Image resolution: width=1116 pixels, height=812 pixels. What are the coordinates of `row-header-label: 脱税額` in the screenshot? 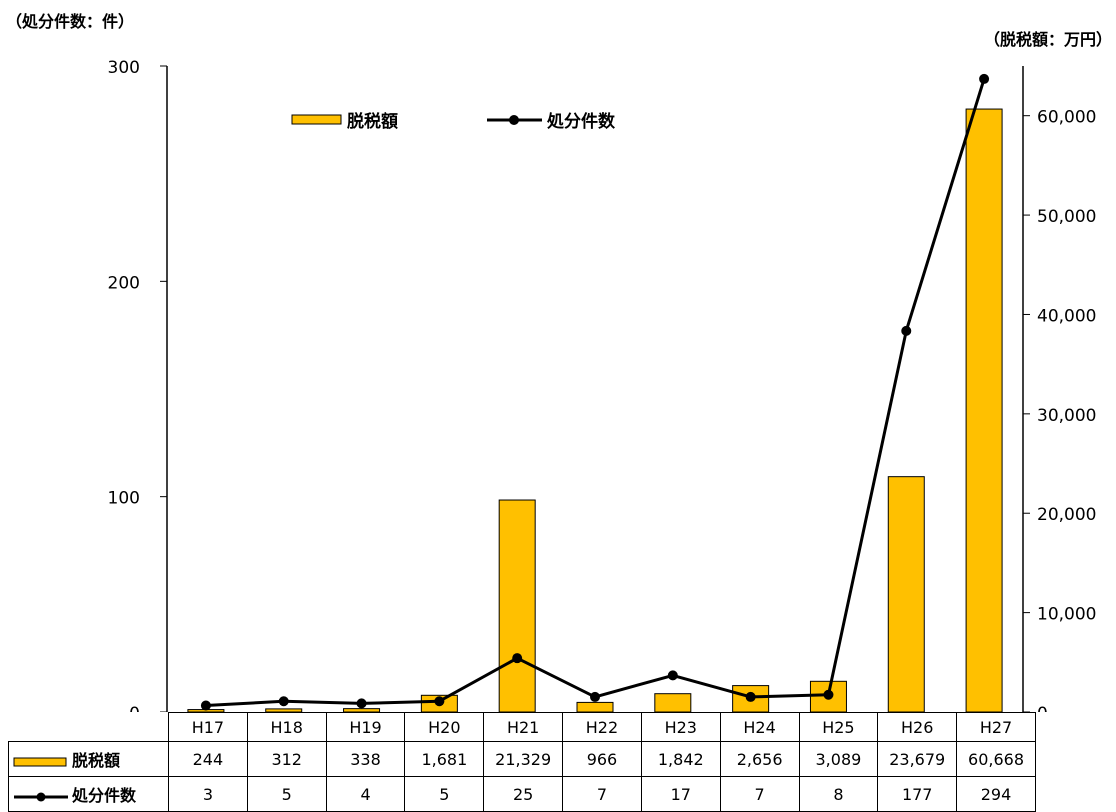 It's located at (96, 760).